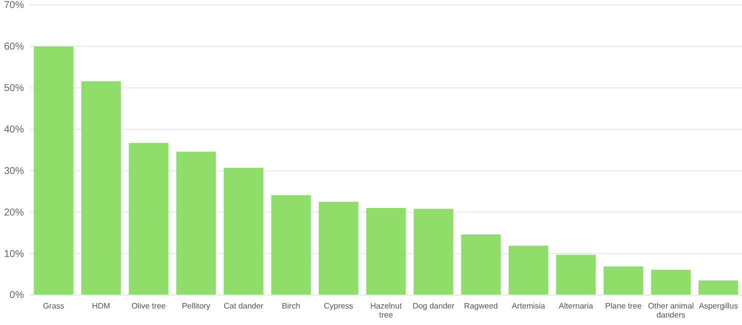  Describe the element at coordinates (53, 306) in the screenshot. I see `x-tick-label: Grass` at that location.